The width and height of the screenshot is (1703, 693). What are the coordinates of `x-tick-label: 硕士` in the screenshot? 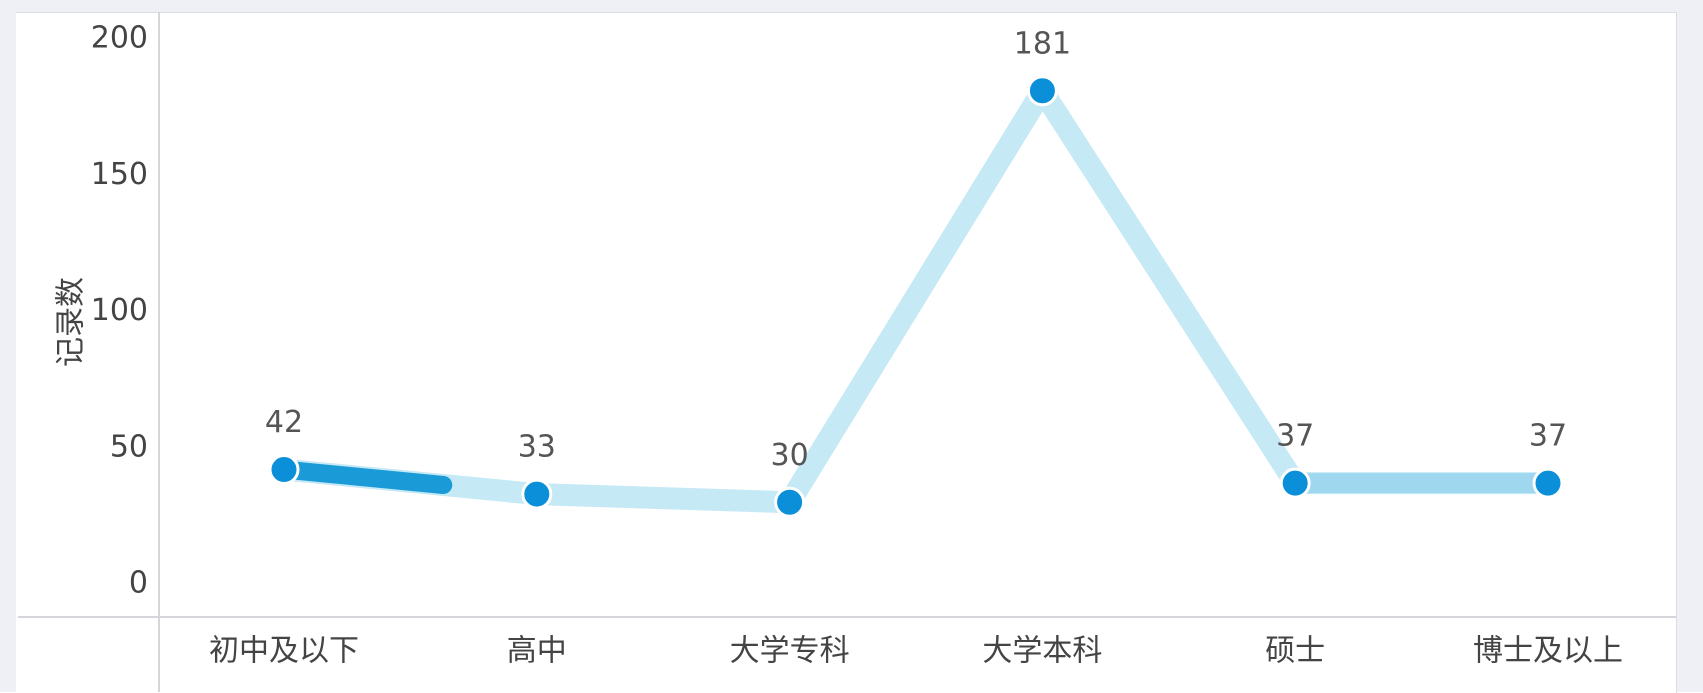 It's located at (1295, 651).